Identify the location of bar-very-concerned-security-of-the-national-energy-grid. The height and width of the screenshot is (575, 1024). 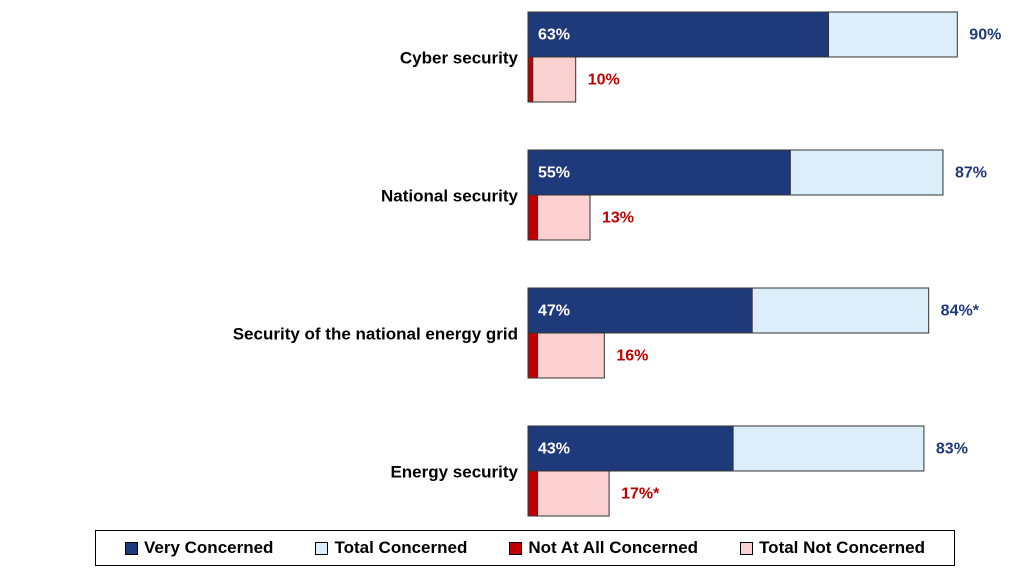
(640, 310).